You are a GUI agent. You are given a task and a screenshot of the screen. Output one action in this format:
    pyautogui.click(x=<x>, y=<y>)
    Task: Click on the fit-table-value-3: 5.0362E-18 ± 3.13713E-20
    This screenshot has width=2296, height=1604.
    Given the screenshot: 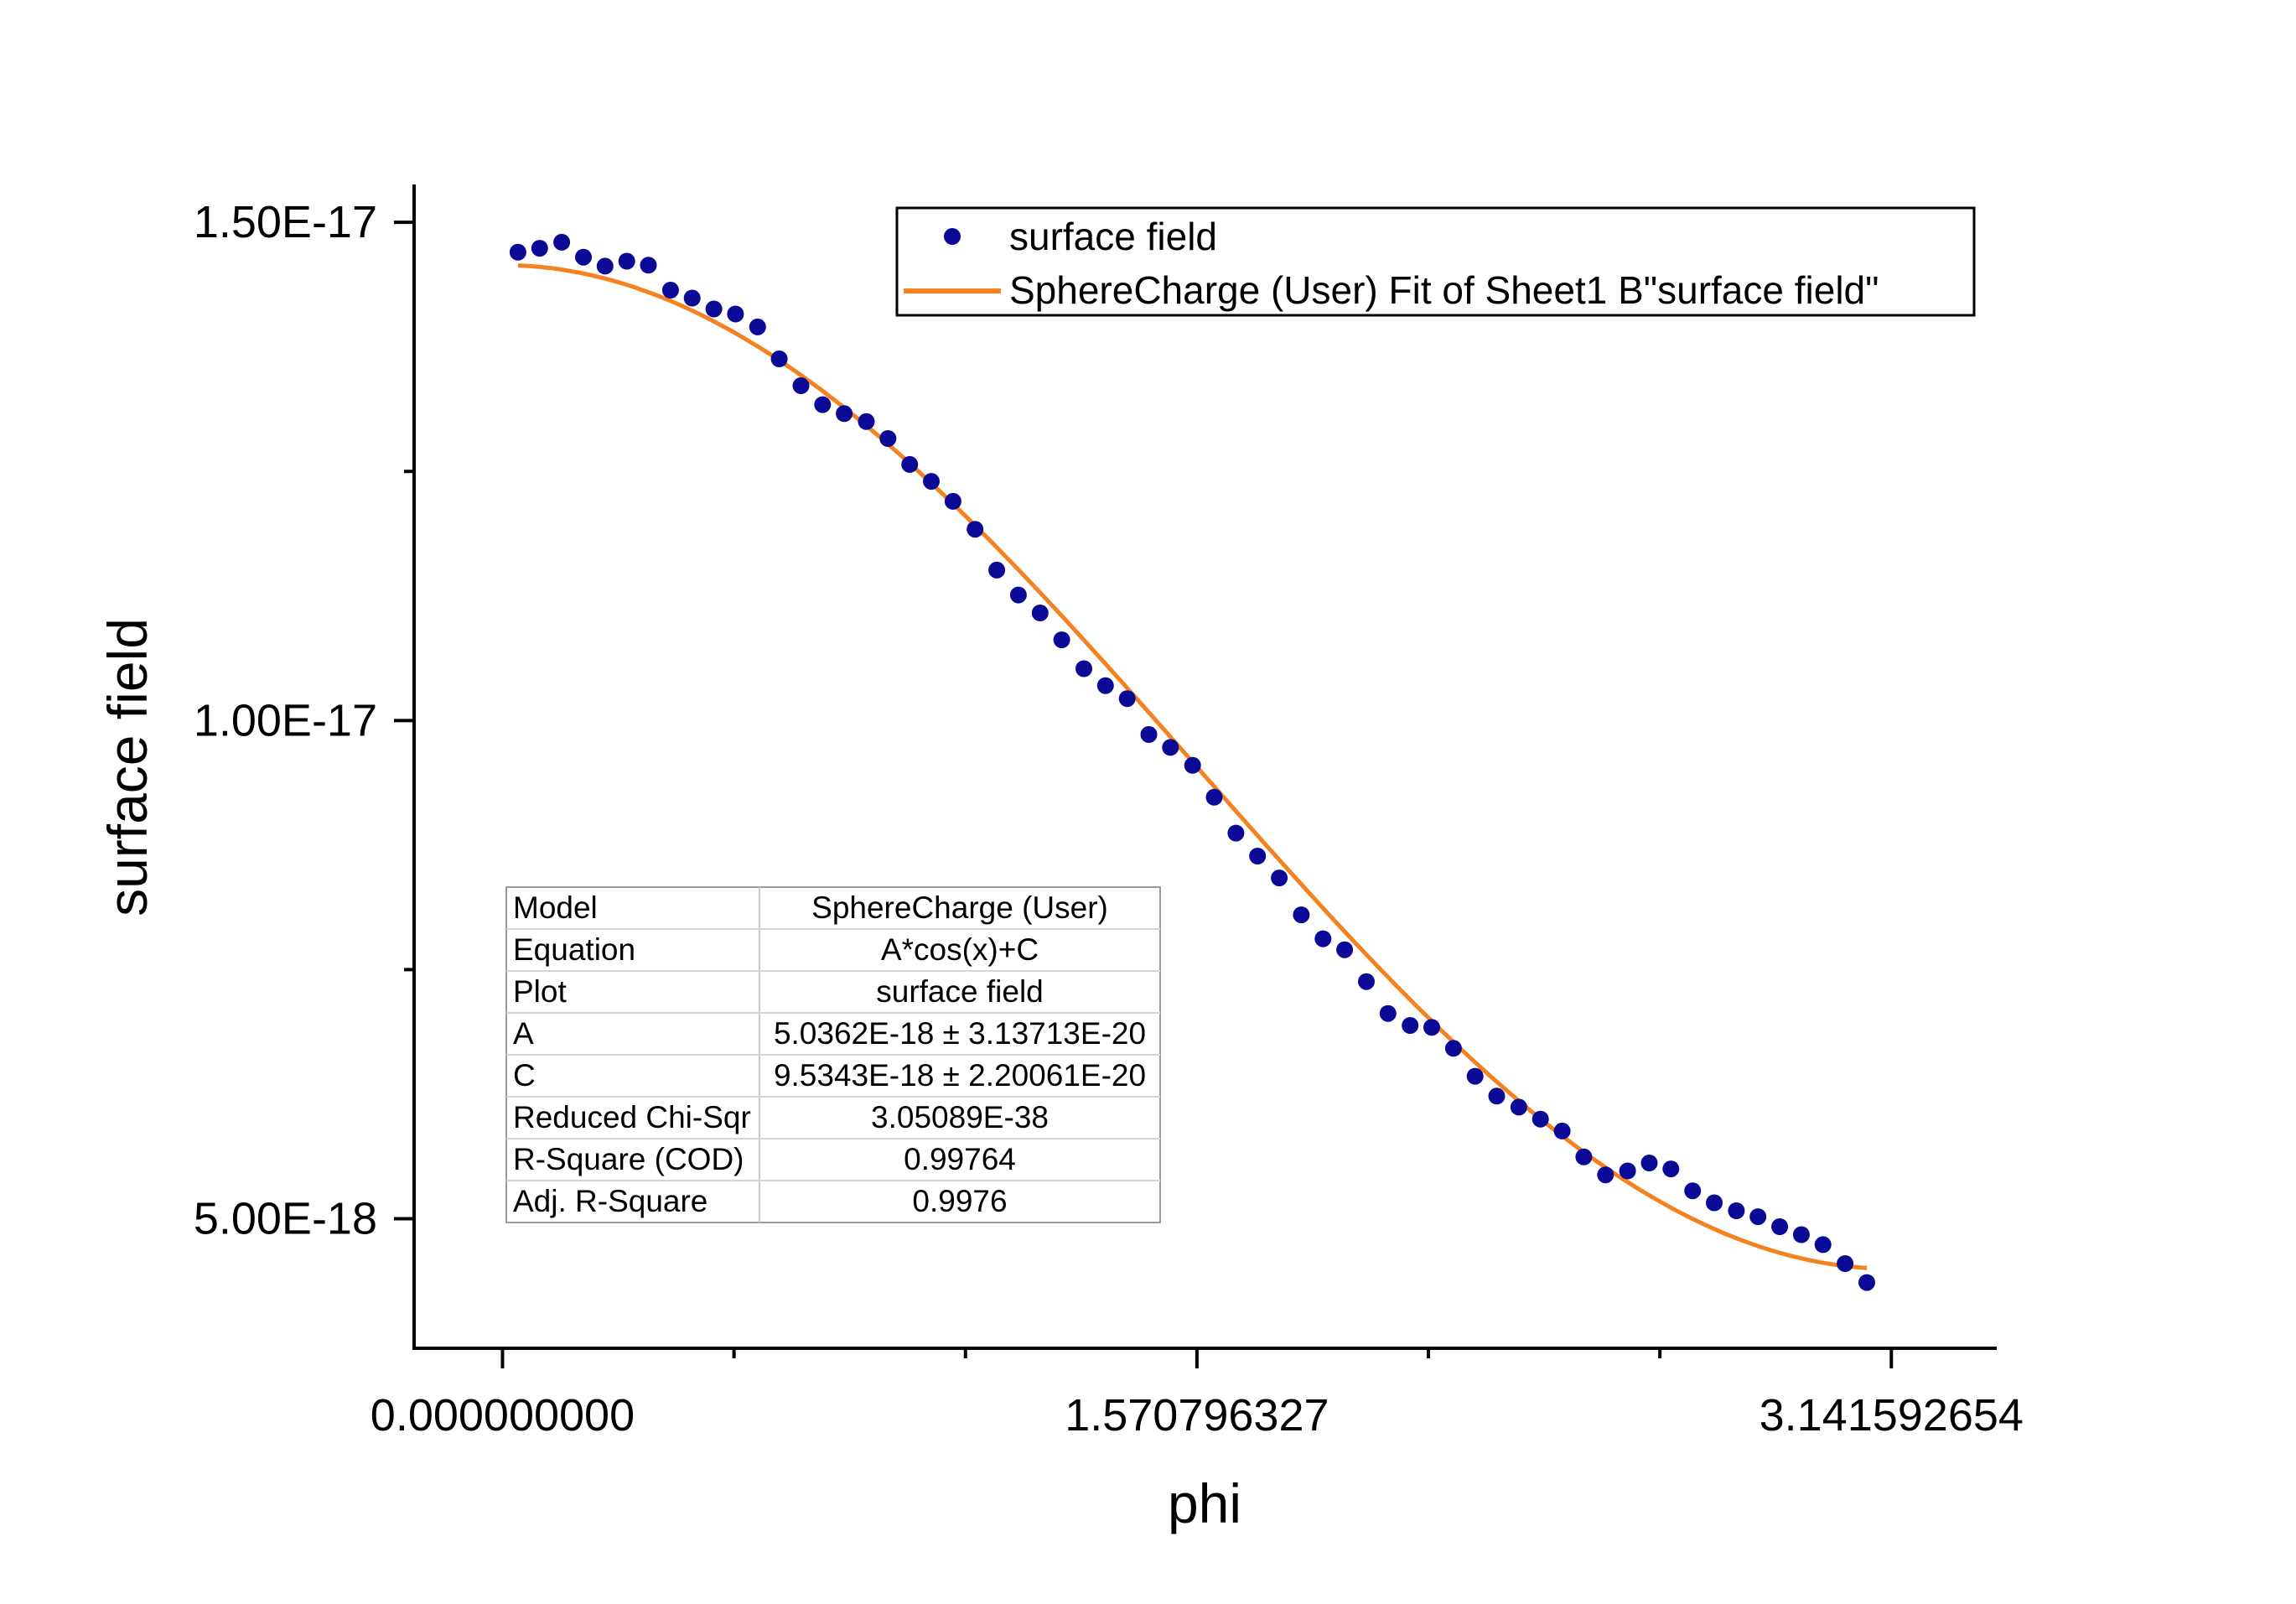 What is the action you would take?
    pyautogui.click(x=960, y=1033)
    